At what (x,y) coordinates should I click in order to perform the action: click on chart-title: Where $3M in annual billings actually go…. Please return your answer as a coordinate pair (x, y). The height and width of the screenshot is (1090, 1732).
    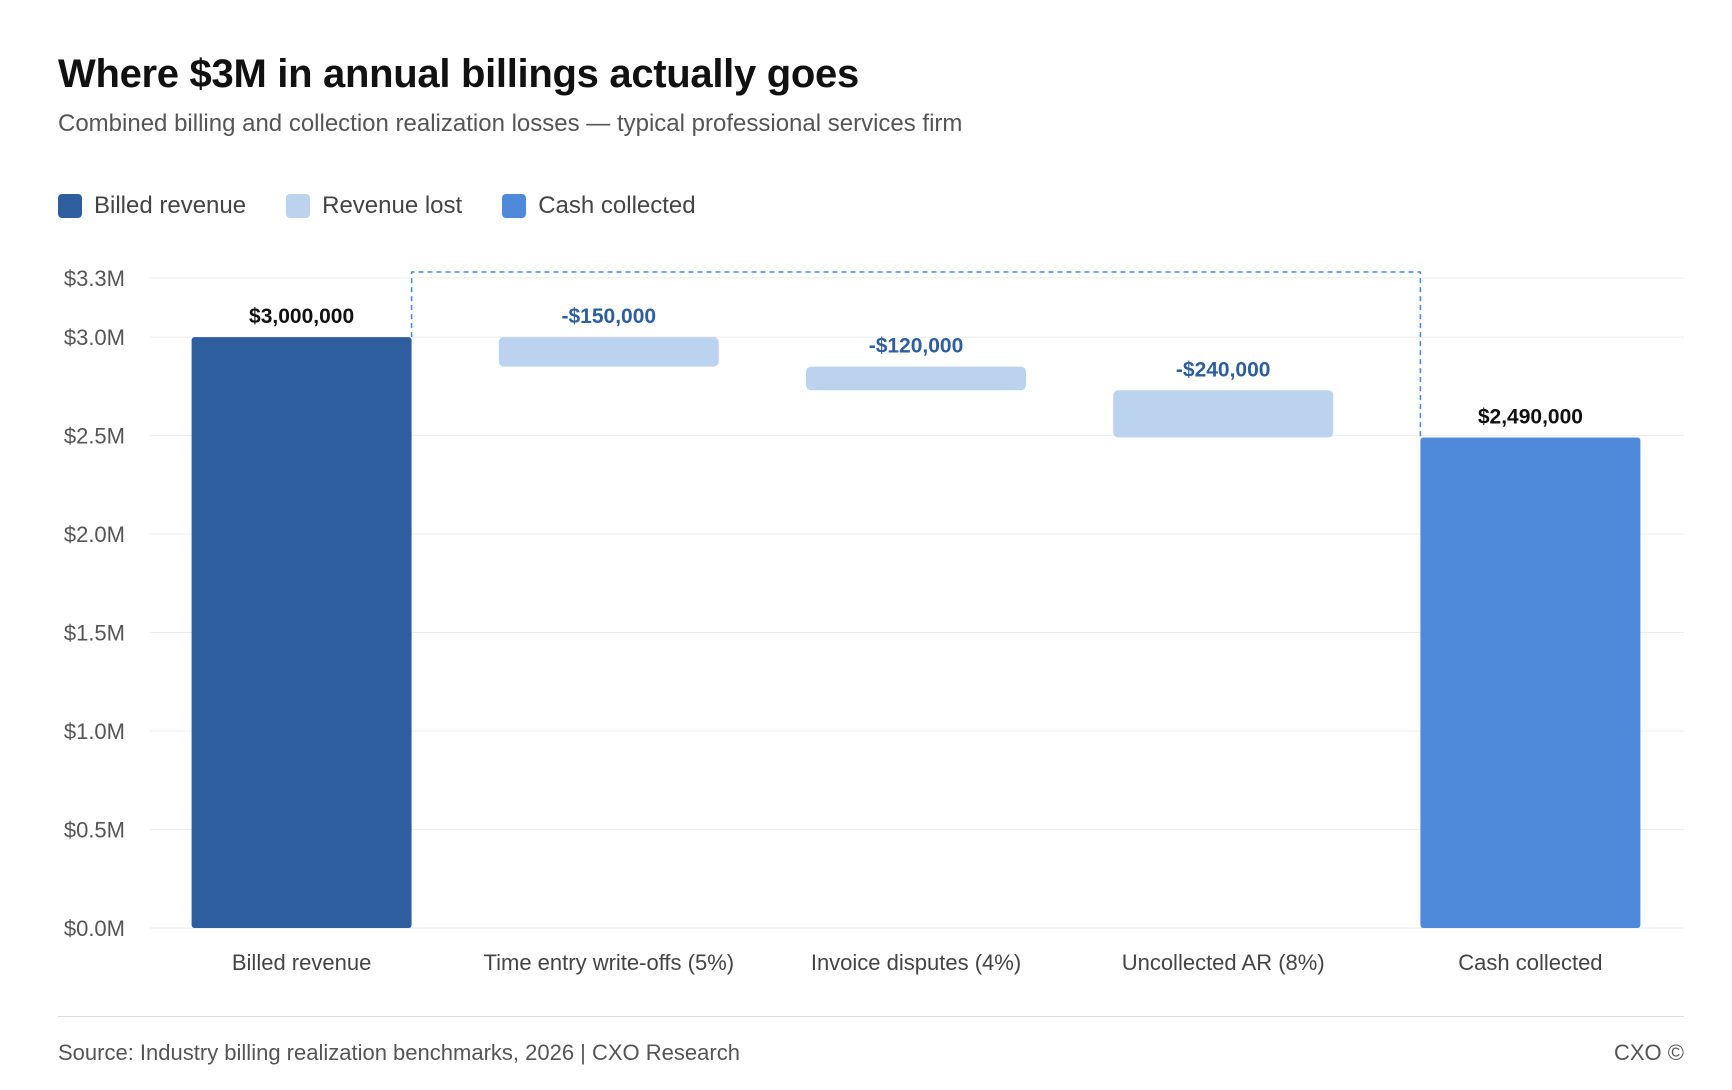
    Looking at the image, I should click on (458, 74).